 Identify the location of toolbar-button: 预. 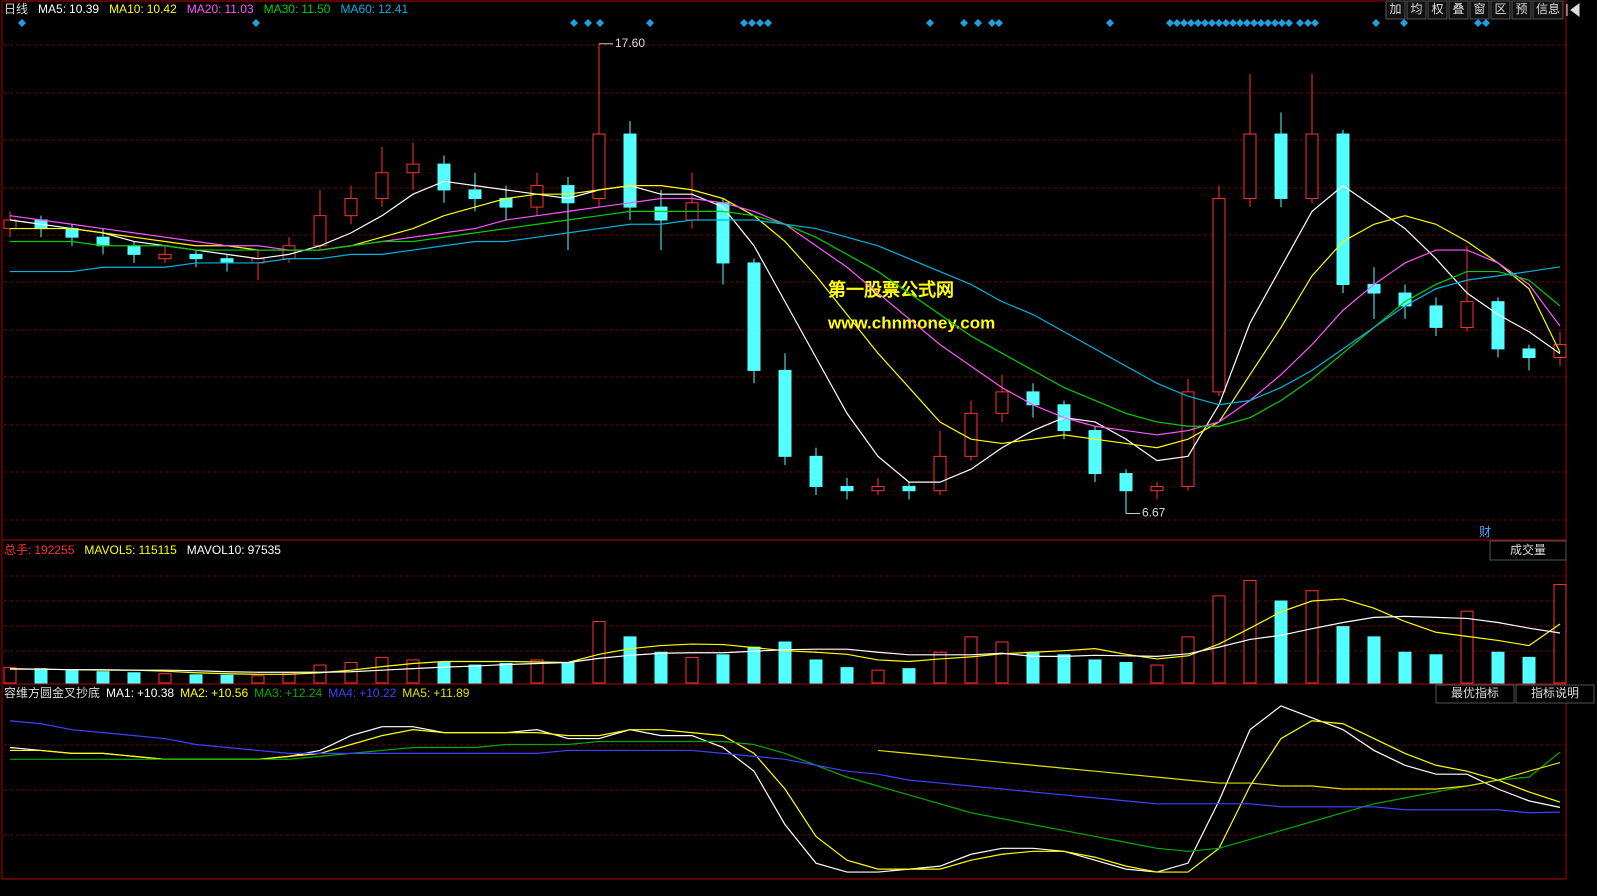
(1521, 10).